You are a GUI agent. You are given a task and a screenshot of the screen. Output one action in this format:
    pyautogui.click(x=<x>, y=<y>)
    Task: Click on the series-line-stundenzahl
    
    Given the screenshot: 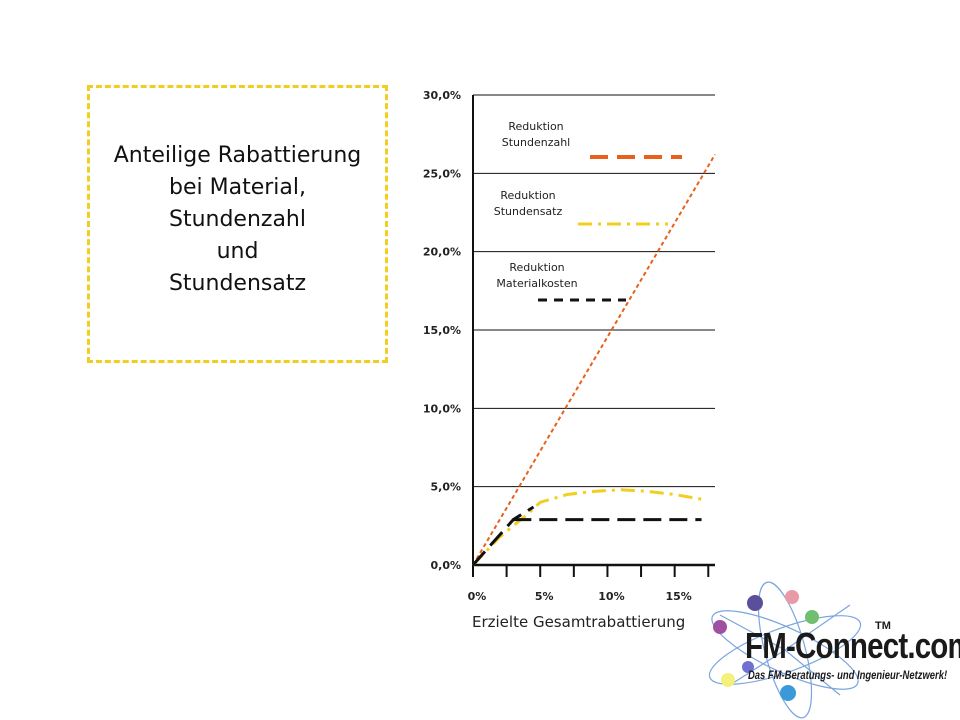 What is the action you would take?
    pyautogui.click(x=594, y=360)
    